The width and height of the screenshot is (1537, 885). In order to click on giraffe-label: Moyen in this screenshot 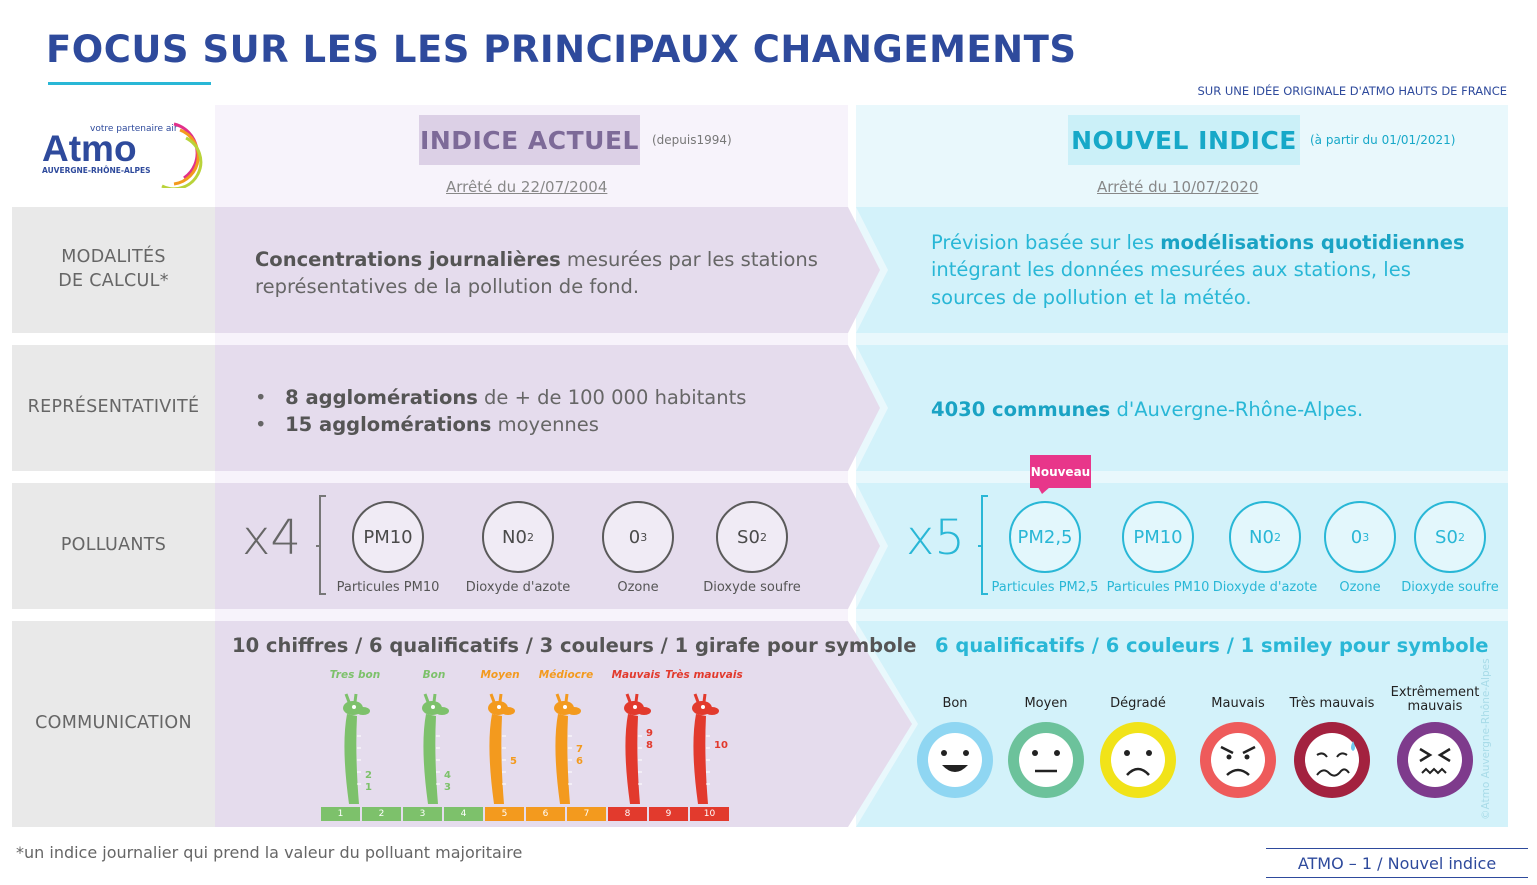, I will do `click(500, 675)`.